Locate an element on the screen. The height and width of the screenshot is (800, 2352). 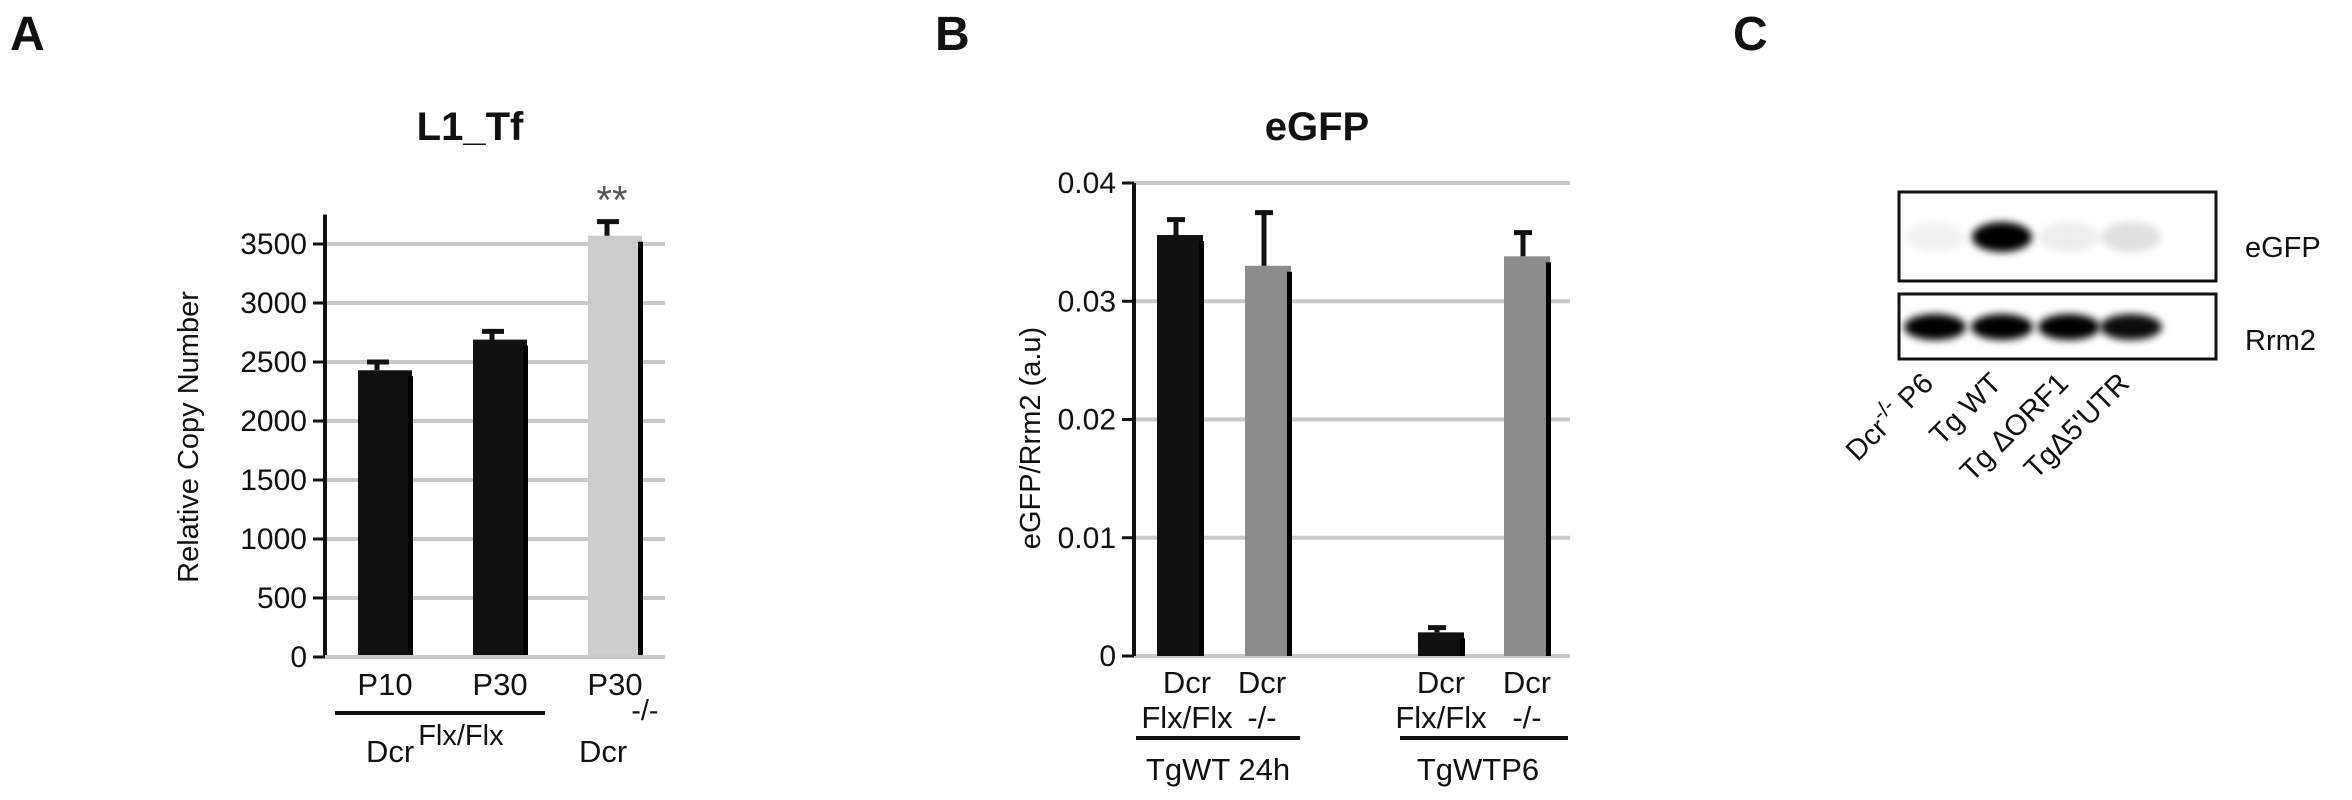
chart-title-a: L1_Tf is located at coordinates (470, 127).